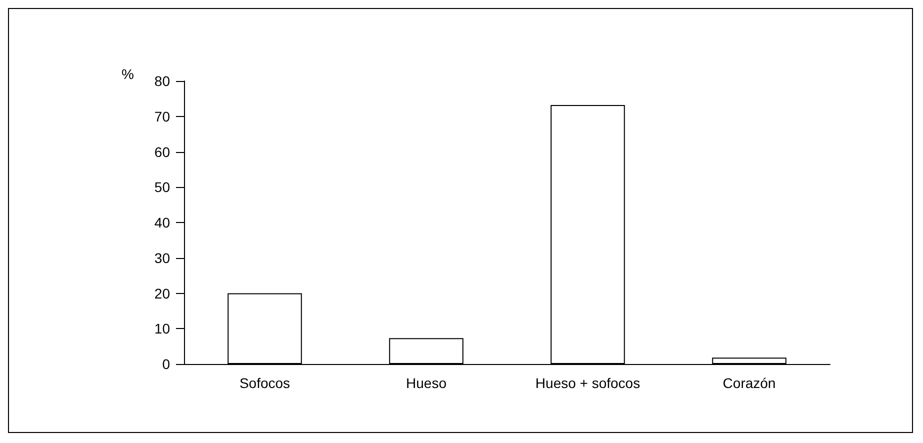  What do you see at coordinates (162, 293) in the screenshot?
I see `y-tick-label: 20` at bounding box center [162, 293].